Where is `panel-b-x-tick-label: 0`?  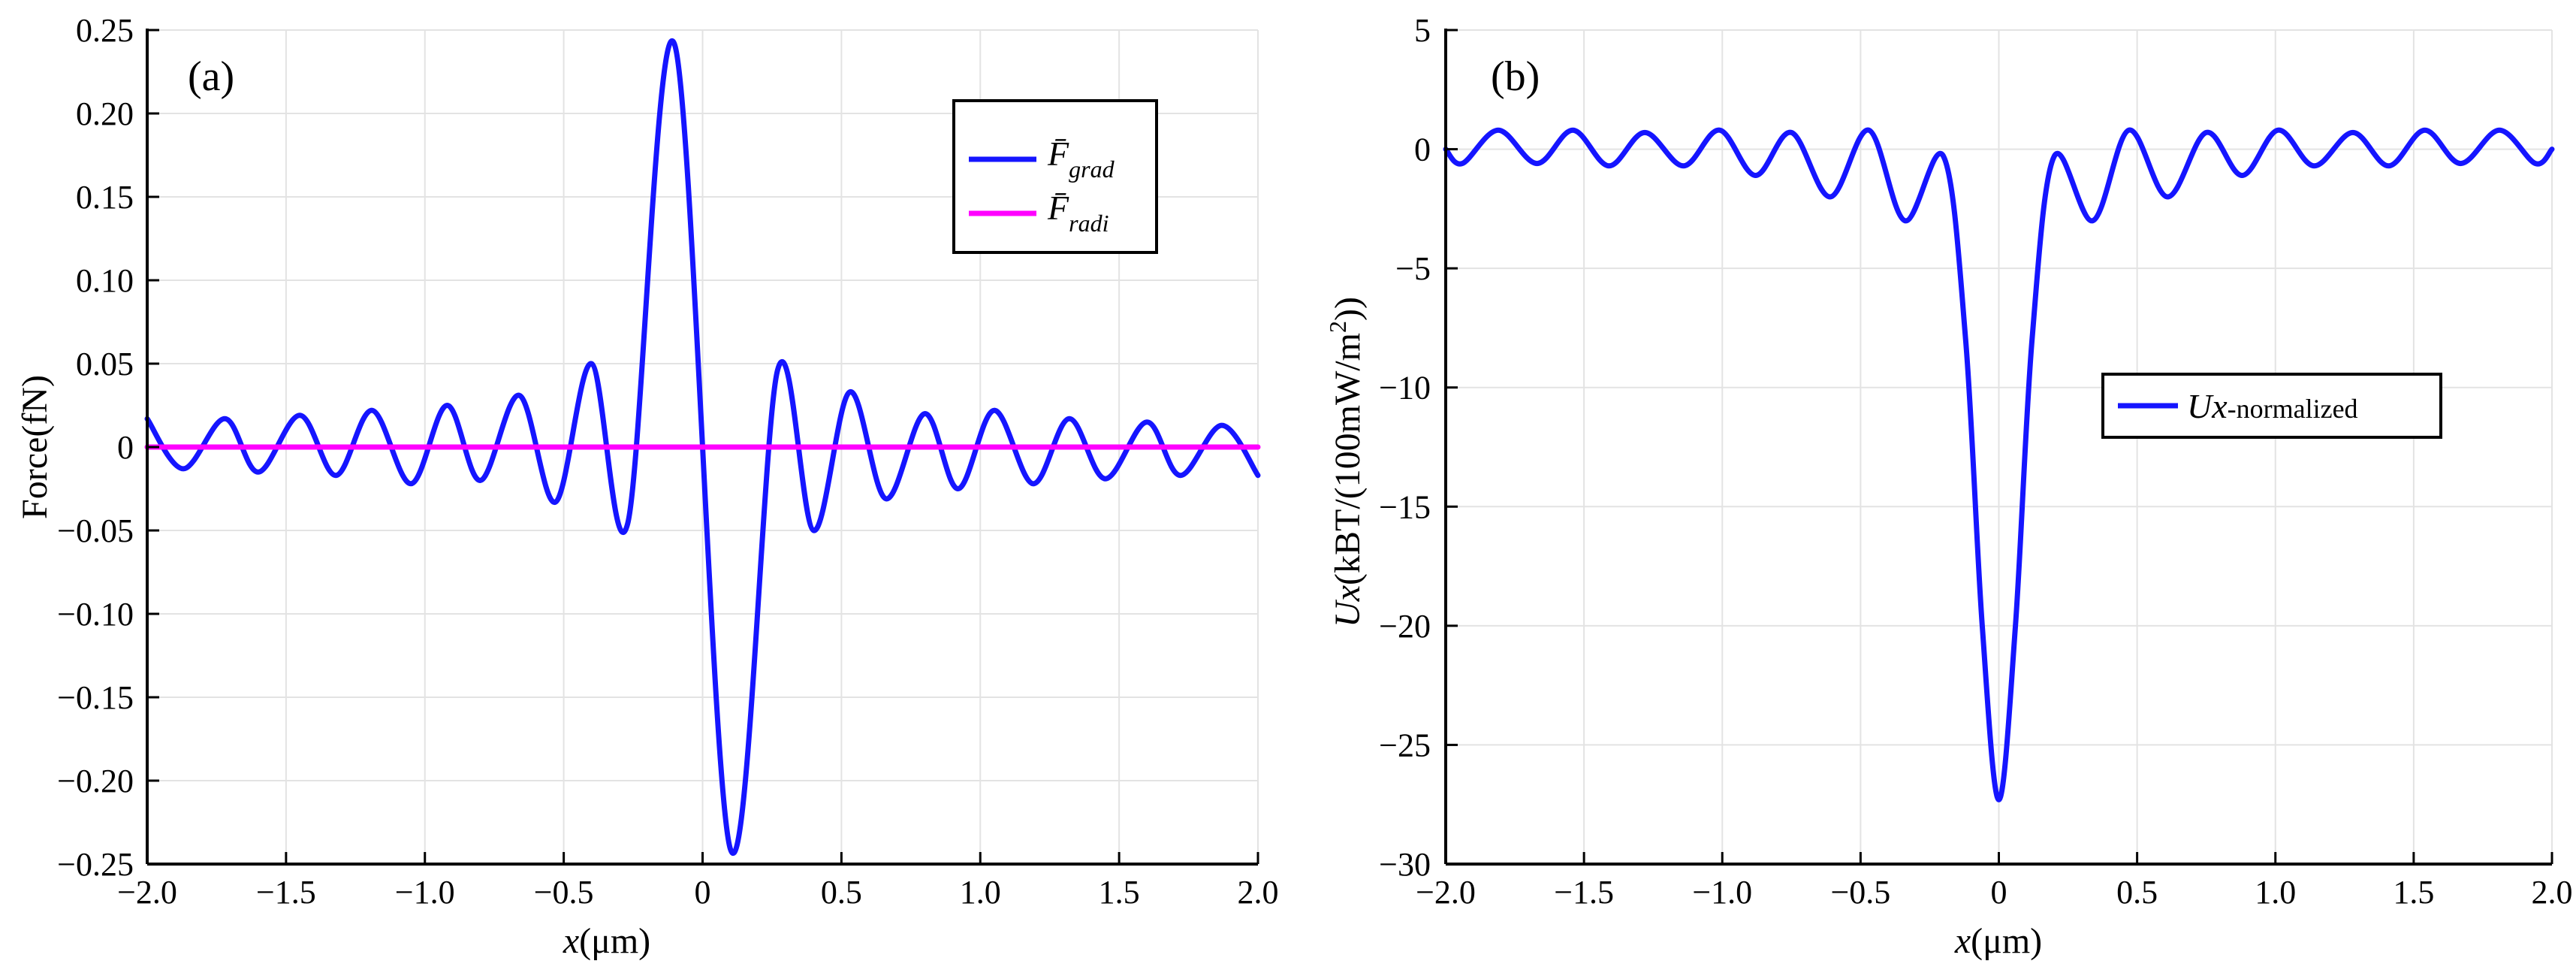 panel-b-x-tick-label: 0 is located at coordinates (1999, 892).